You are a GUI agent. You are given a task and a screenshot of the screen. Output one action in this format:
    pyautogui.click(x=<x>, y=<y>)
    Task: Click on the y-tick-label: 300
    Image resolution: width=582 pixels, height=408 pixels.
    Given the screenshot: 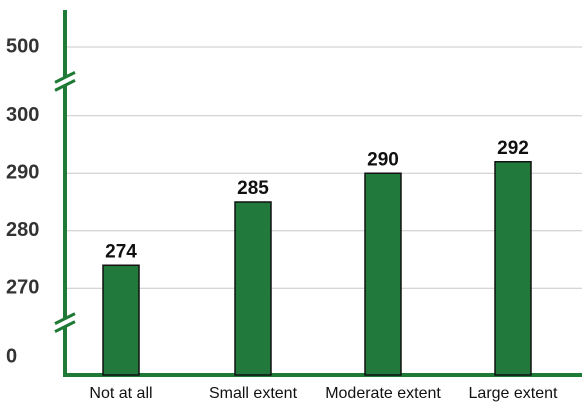 What is the action you would take?
    pyautogui.click(x=22, y=115)
    